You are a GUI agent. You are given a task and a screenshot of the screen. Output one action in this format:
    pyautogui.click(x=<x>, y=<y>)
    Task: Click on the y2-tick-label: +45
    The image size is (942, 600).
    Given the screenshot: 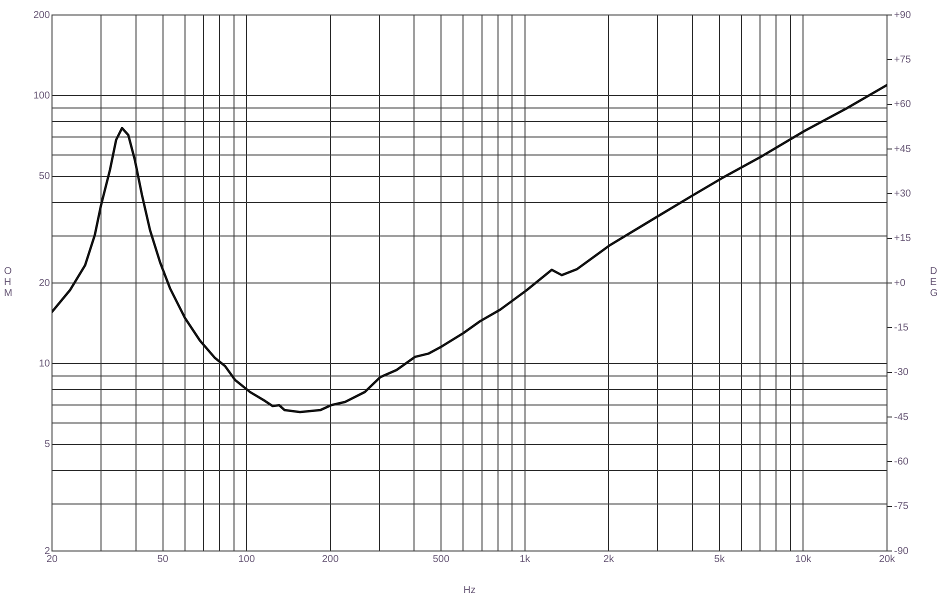 What is the action you would take?
    pyautogui.click(x=903, y=149)
    